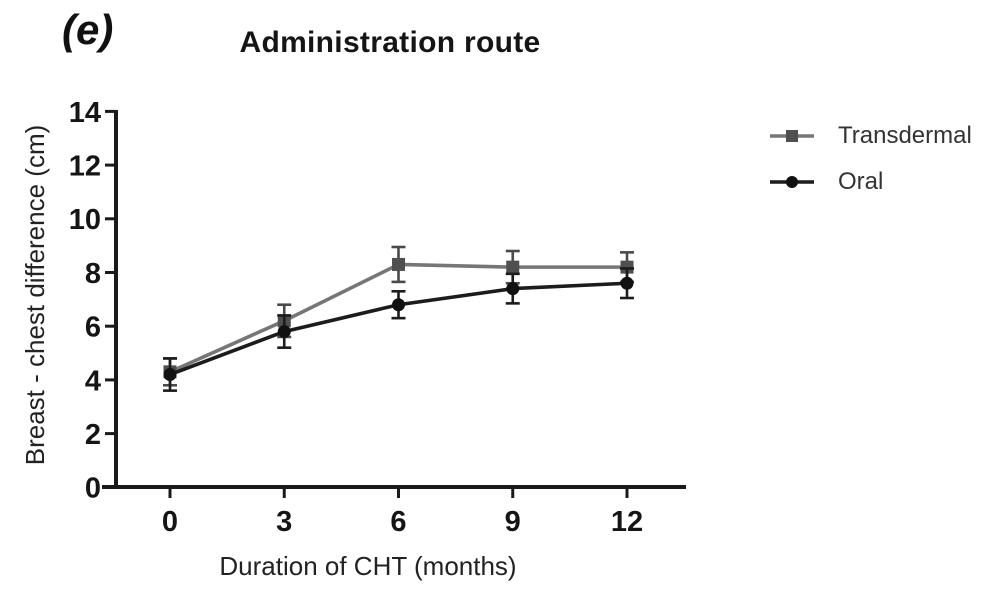  Describe the element at coordinates (871, 159) in the screenshot. I see `legend: Transdermal Oral` at that location.